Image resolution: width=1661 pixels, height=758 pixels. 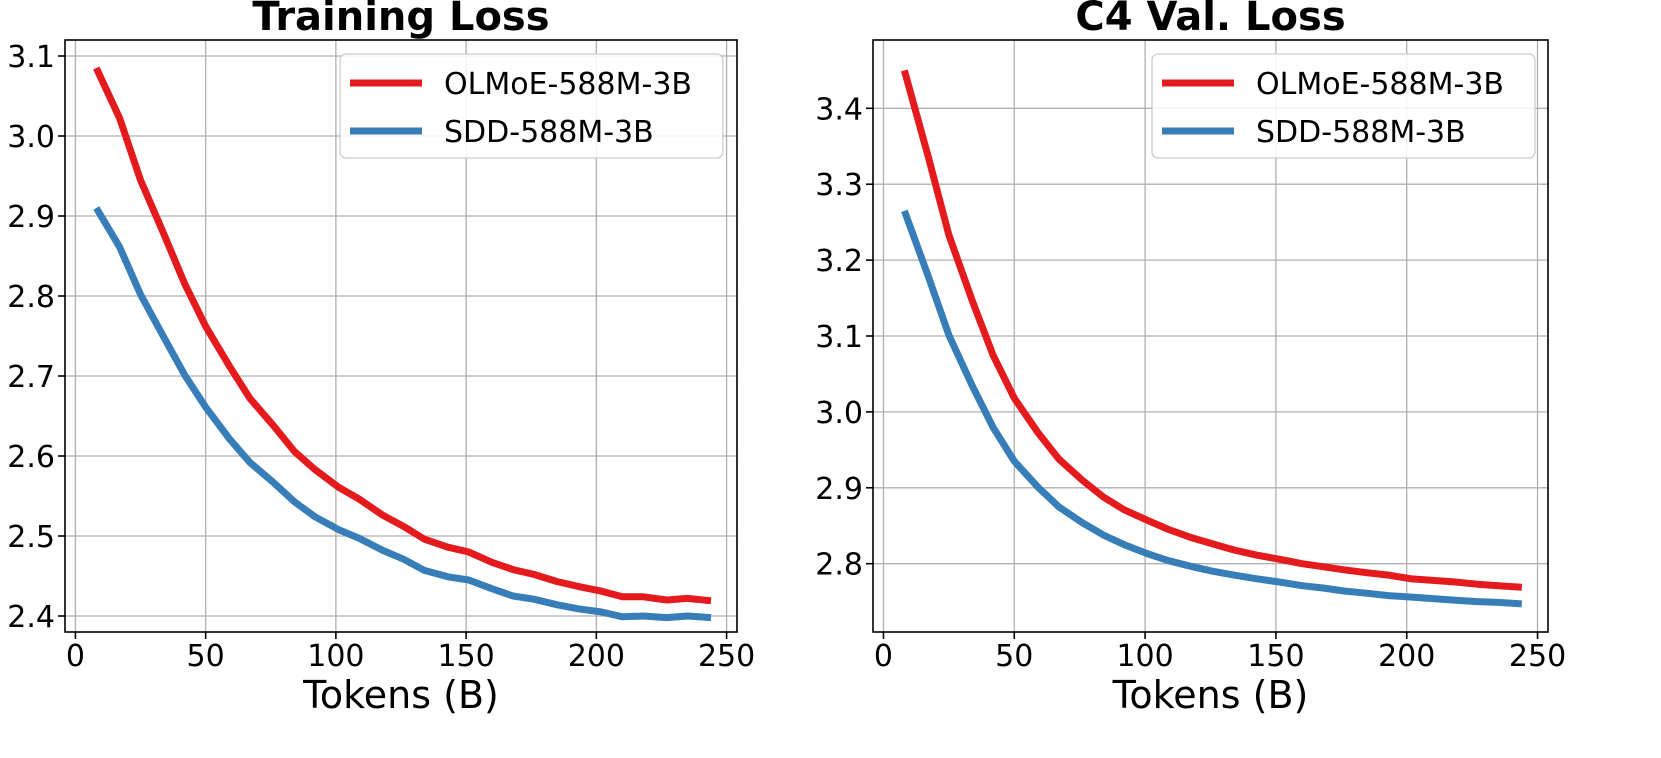 I want to click on y-tick-label: 2.7, so click(x=31, y=377).